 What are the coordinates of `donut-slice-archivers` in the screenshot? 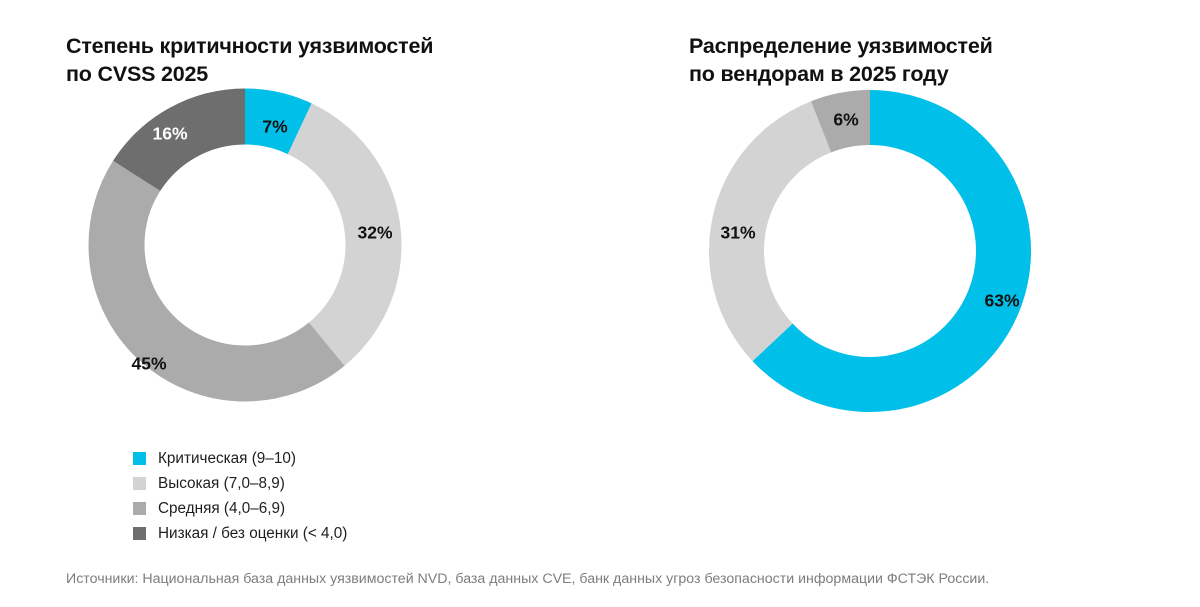 It's located at (870, 251).